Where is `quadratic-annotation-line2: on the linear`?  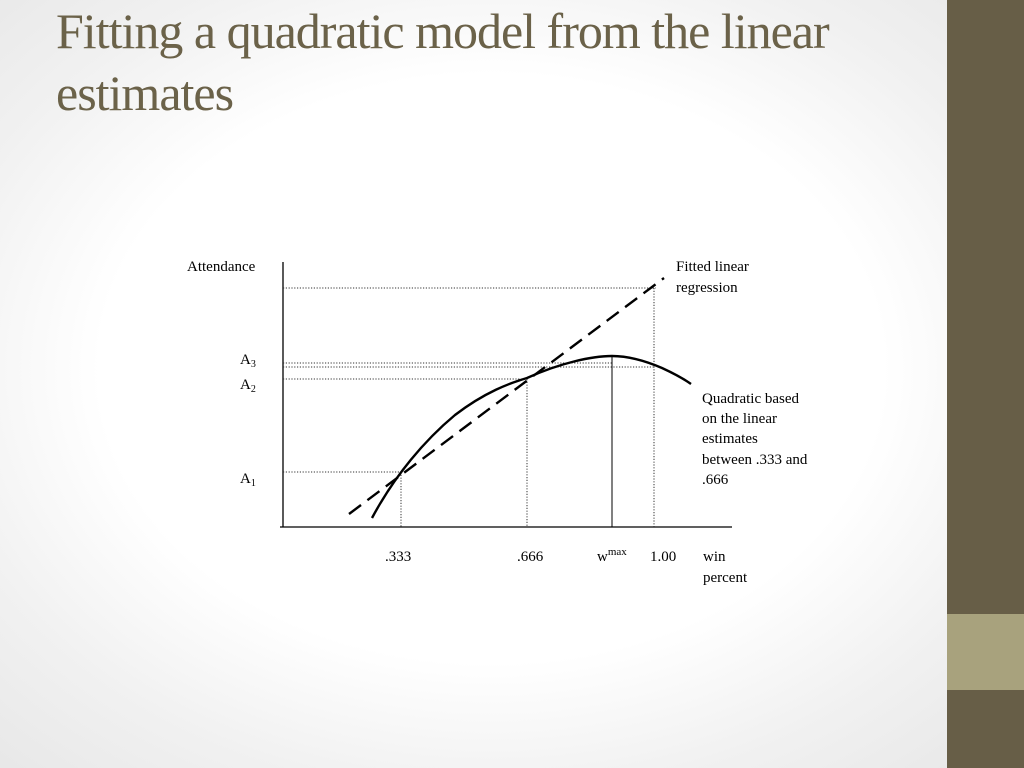 quadratic-annotation-line2: on the linear is located at coordinates (739, 419).